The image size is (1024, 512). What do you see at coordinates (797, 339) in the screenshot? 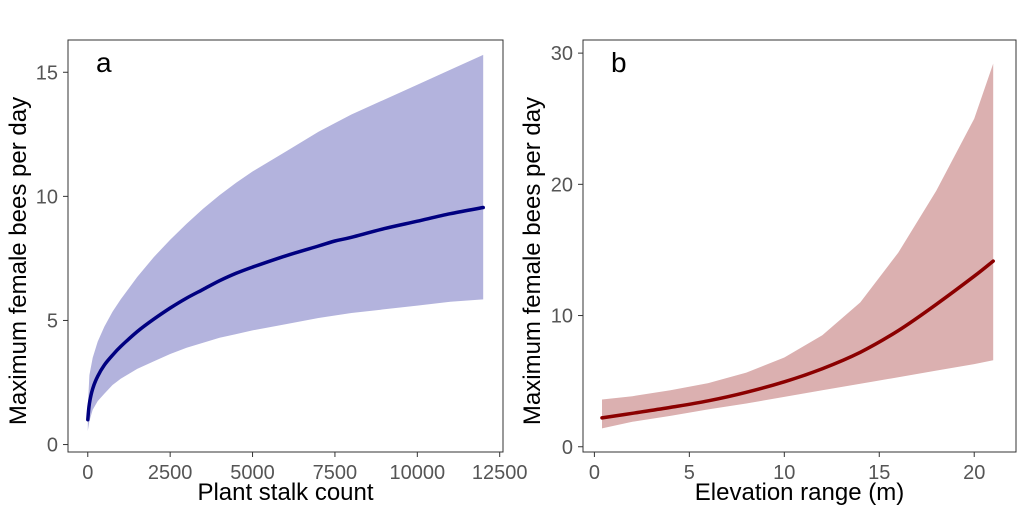
I see `fitted-line-b` at bounding box center [797, 339].